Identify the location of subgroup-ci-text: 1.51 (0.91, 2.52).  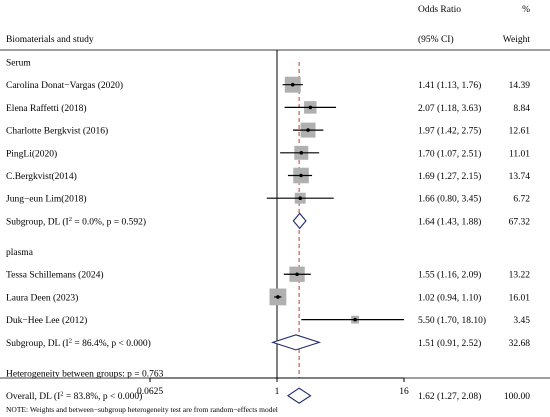
(449, 343).